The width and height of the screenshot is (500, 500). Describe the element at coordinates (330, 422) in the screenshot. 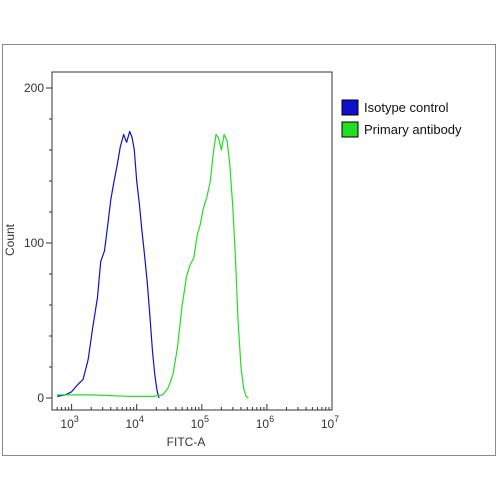

I see `x-tick-label: 10⁷` at that location.